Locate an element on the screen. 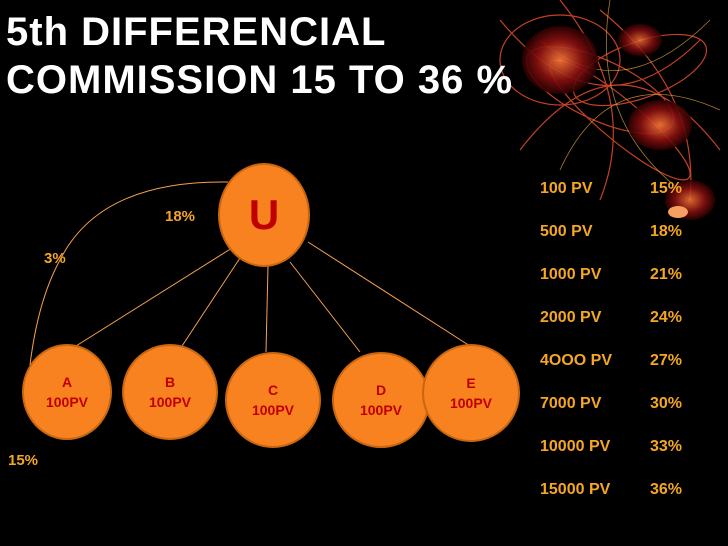 This screenshot has width=728, height=546. node-a-pv: 100PV is located at coordinates (67, 402).